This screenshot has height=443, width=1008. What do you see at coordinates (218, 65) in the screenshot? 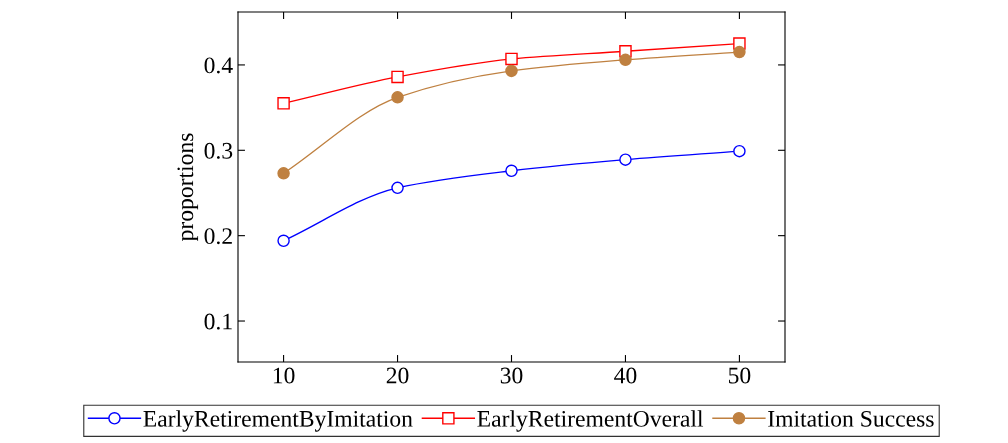
I see `y-tick-label: 0.4` at bounding box center [218, 65].